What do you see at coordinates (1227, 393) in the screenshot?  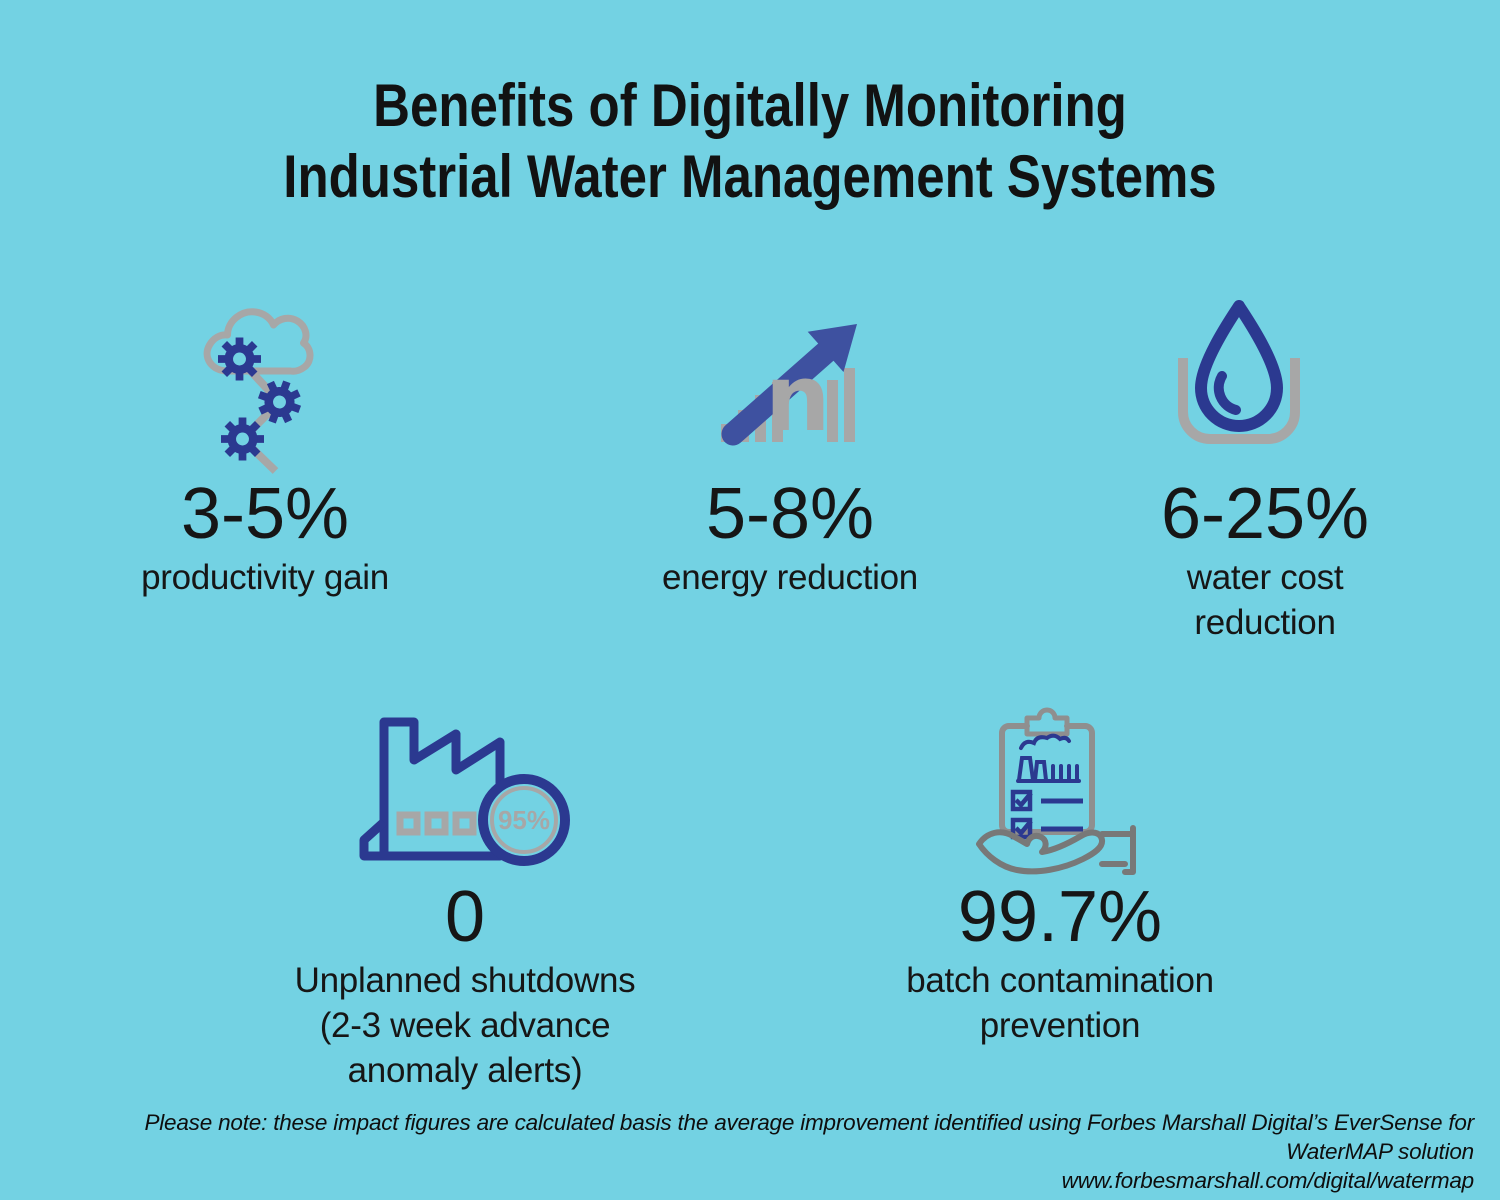 I see `drop-shine` at bounding box center [1227, 393].